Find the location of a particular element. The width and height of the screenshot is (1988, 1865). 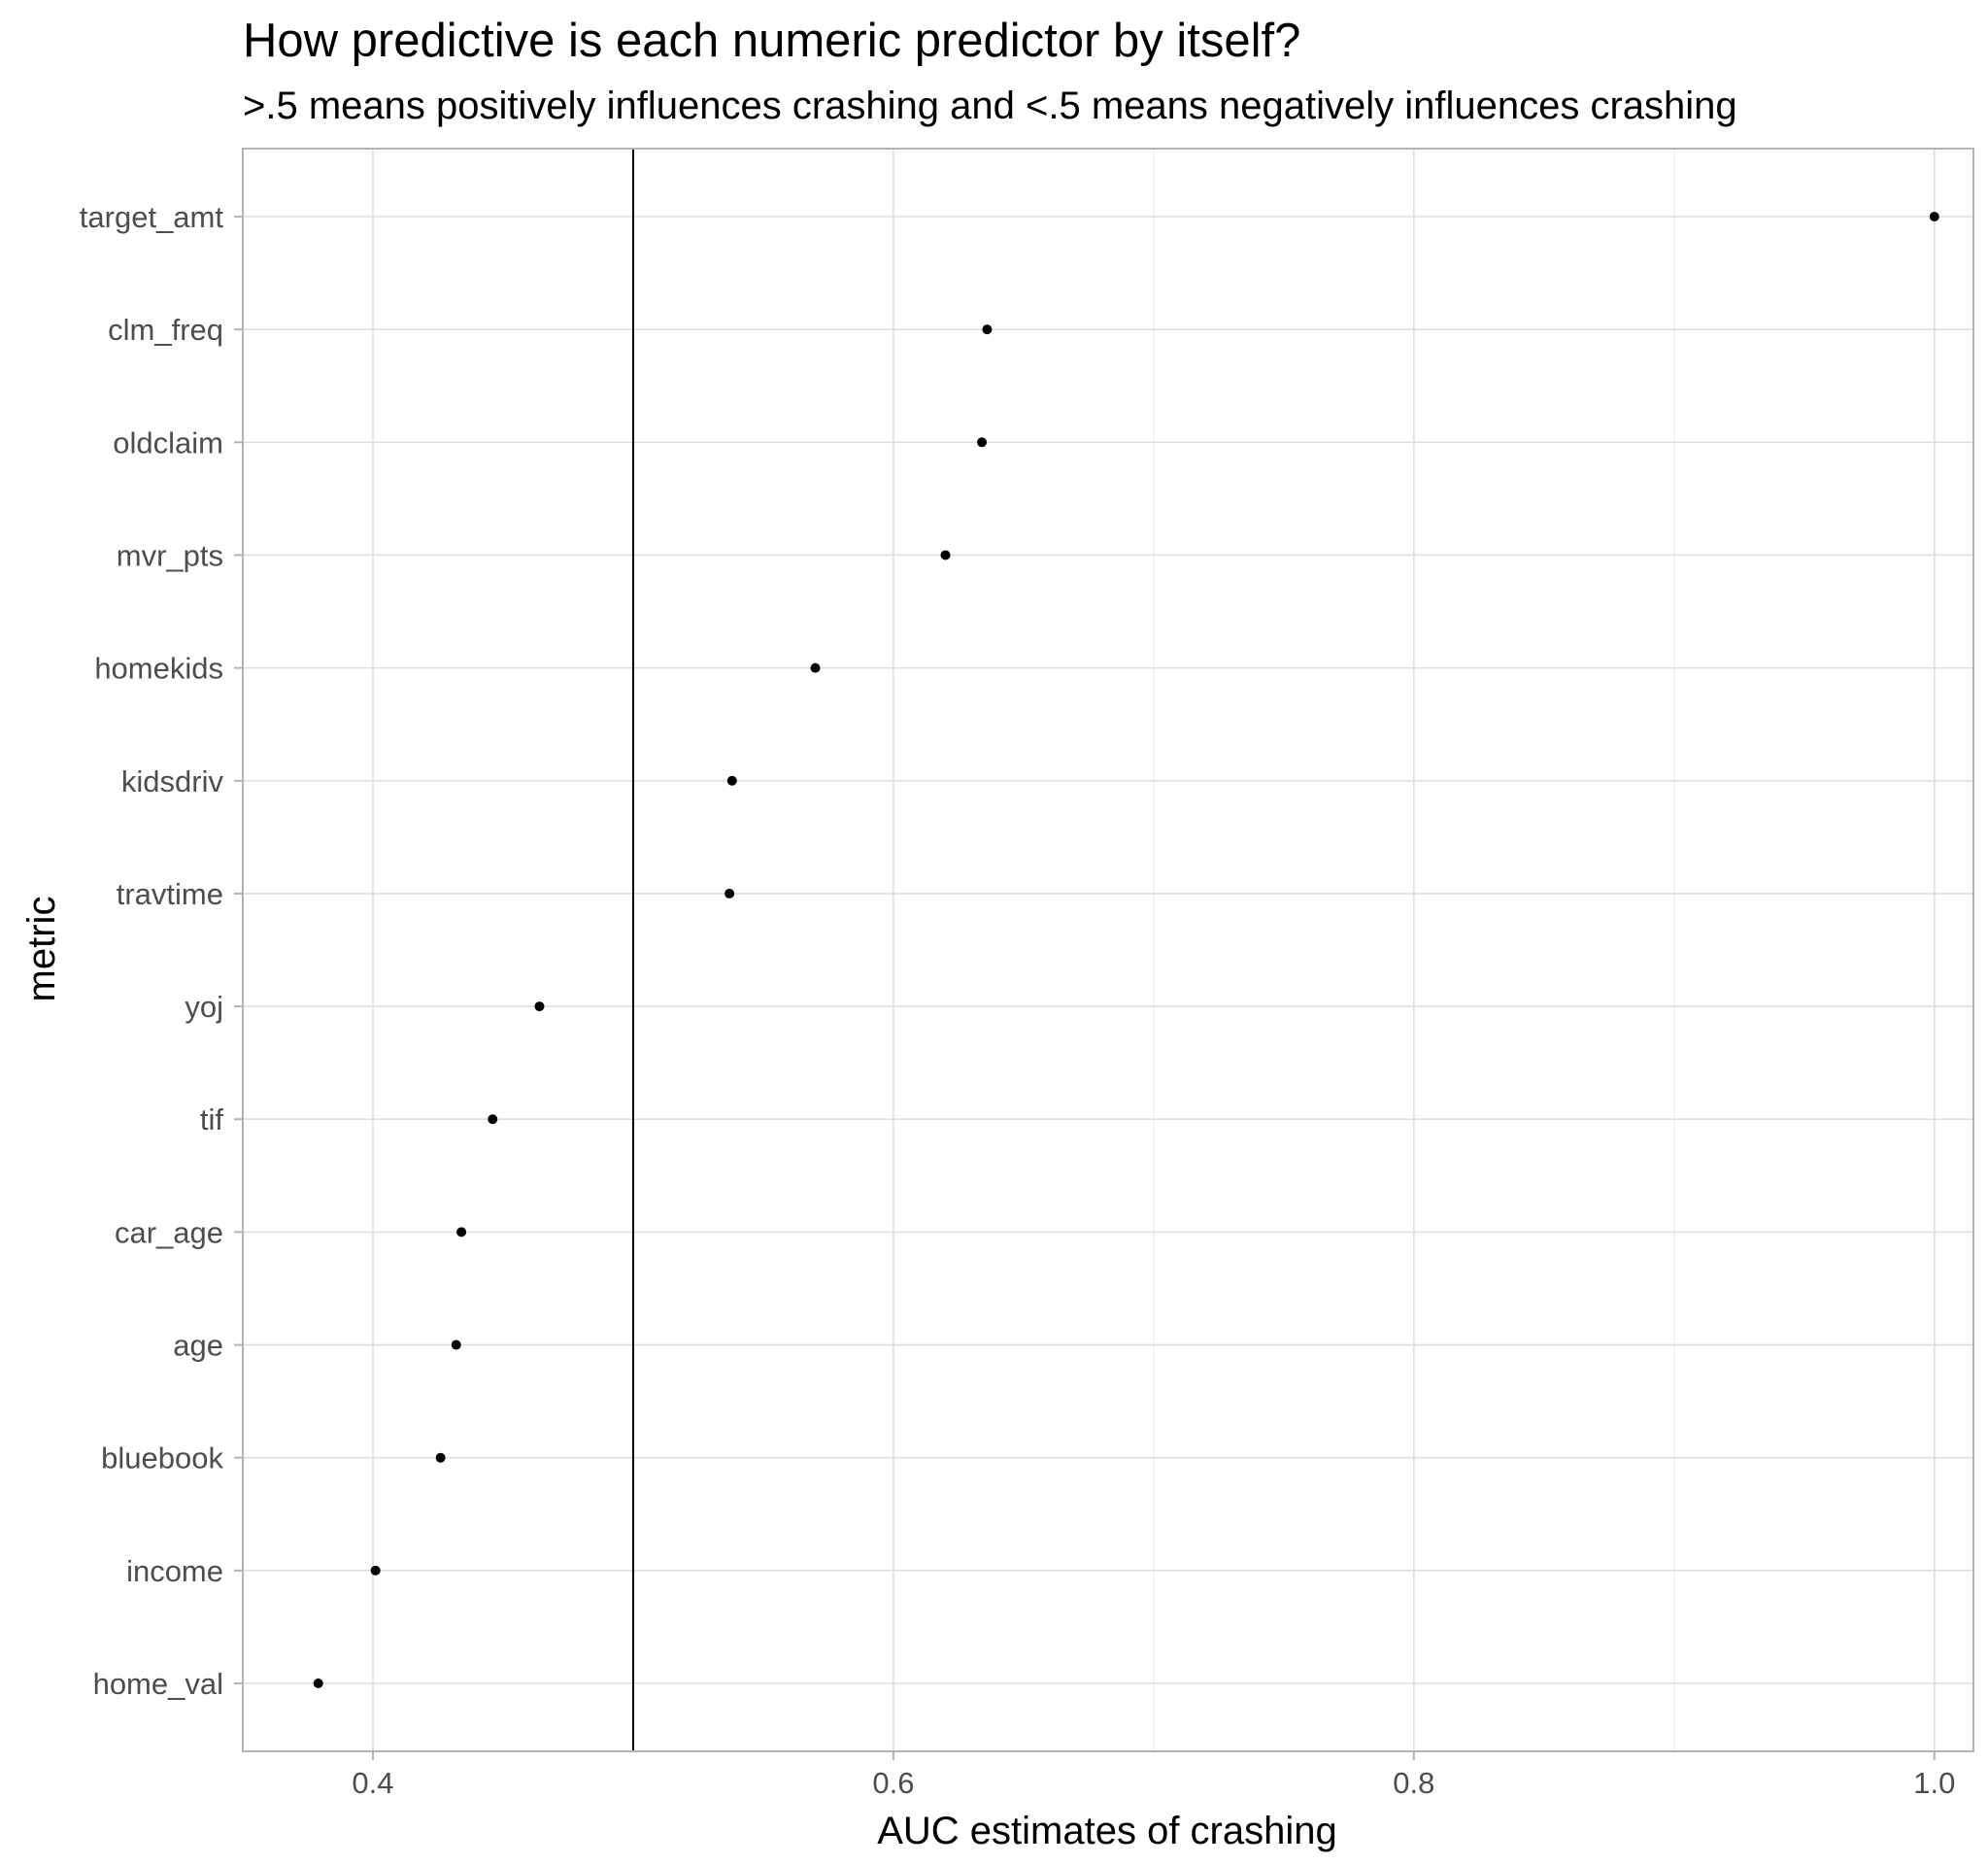

y-tick-label-target_amt: target_amt is located at coordinates (152, 217).